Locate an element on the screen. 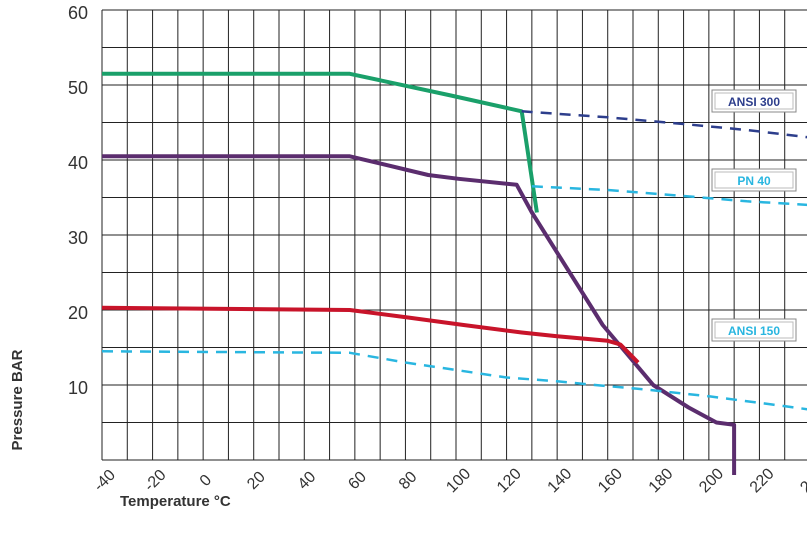 Image resolution: width=807 pixels, height=542 pixels. y-tick-label: 60 is located at coordinates (78, 13).